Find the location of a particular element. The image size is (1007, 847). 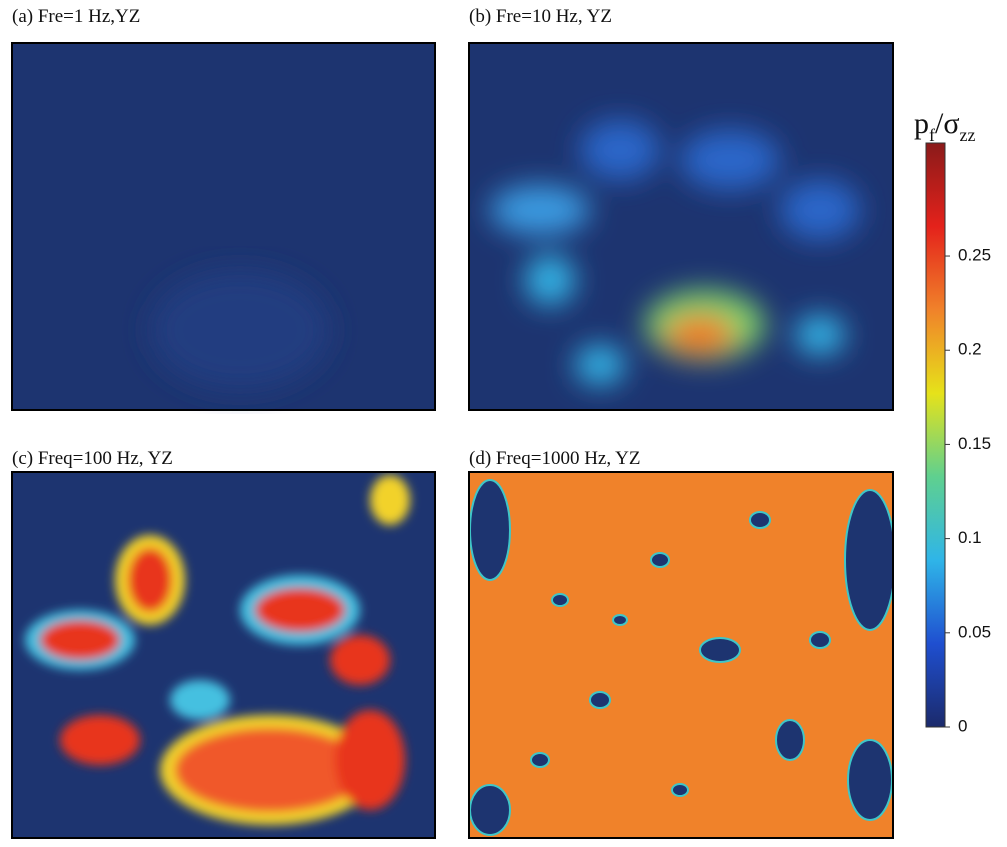

label-part: p is located at coordinates (921, 123).